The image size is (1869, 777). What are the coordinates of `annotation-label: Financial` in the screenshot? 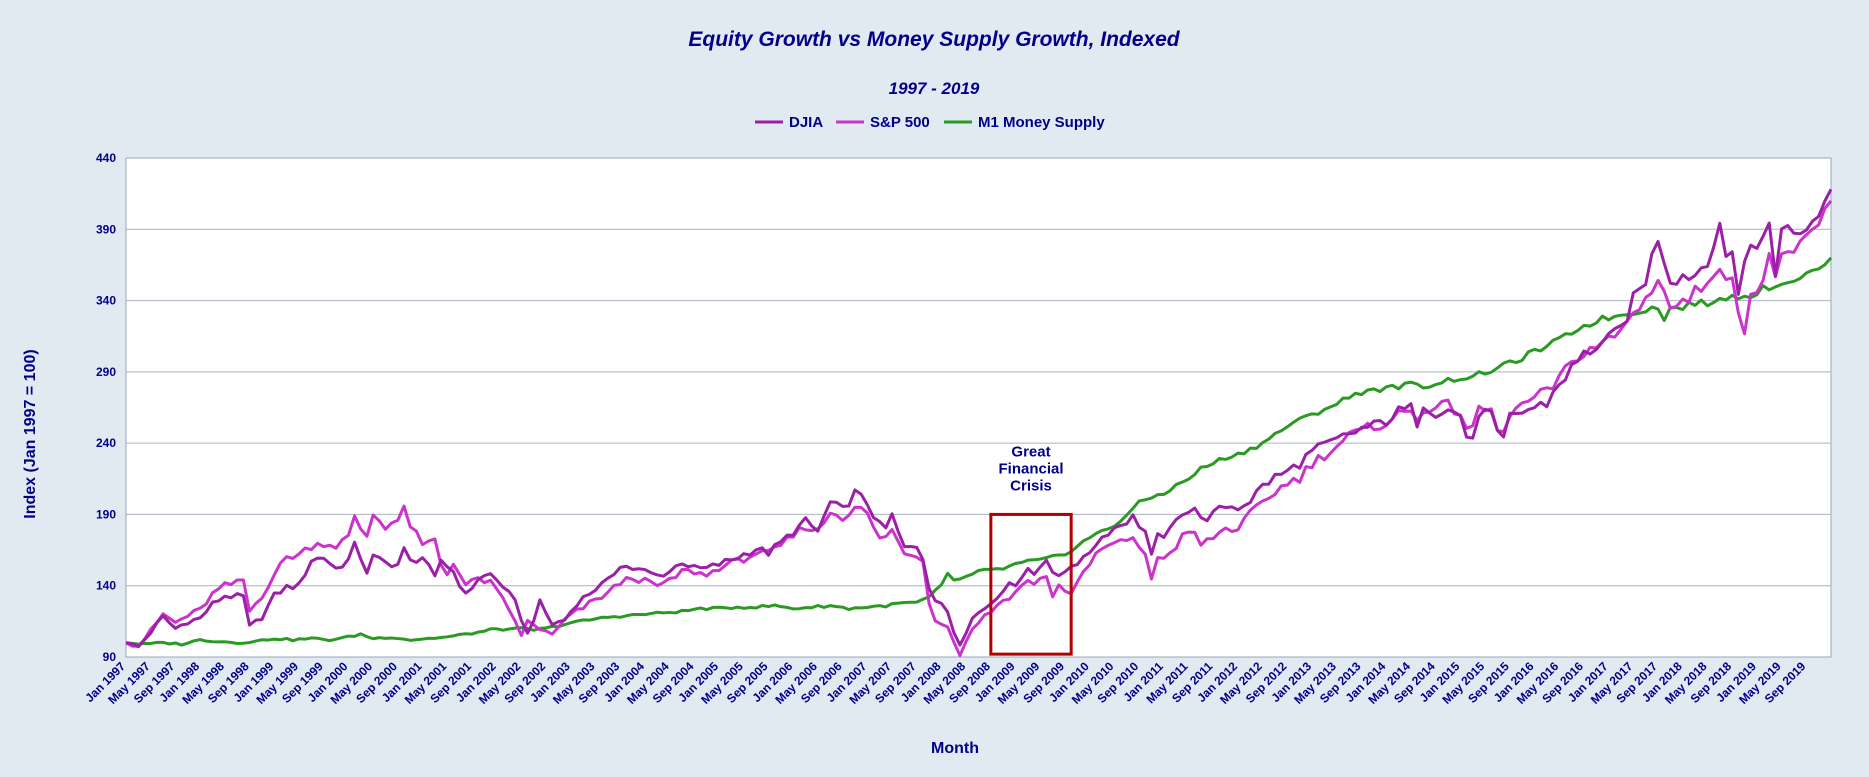 It's located at (1030, 468).